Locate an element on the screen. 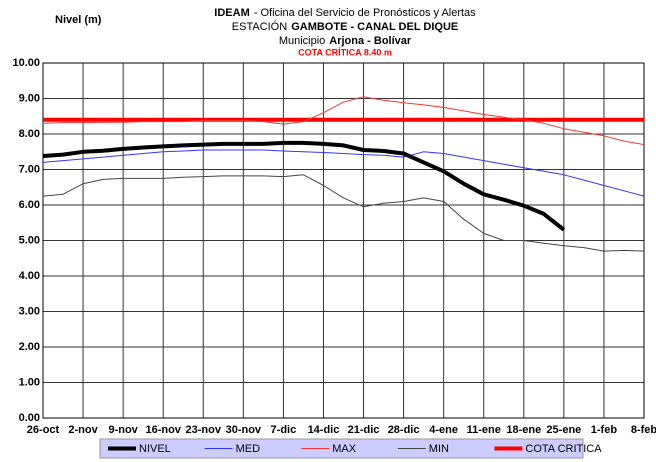 The width and height of the screenshot is (656, 462). header-text: ESTACIÓN is located at coordinates (259, 26).